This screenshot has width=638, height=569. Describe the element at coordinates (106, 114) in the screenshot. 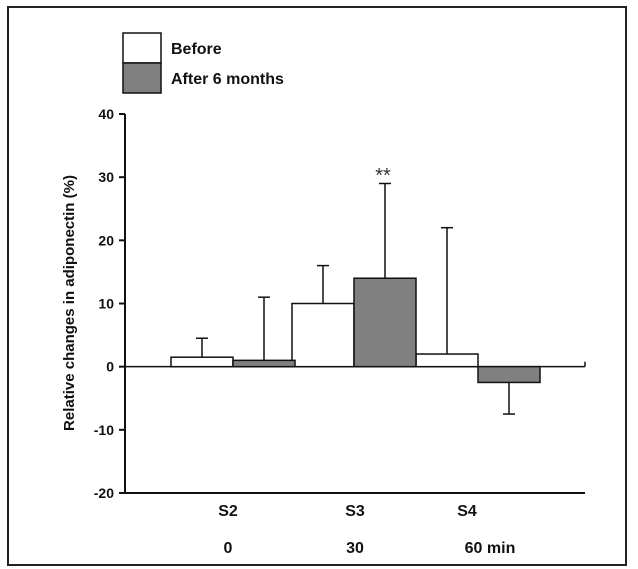

I see `y-tick-label: 40` at that location.